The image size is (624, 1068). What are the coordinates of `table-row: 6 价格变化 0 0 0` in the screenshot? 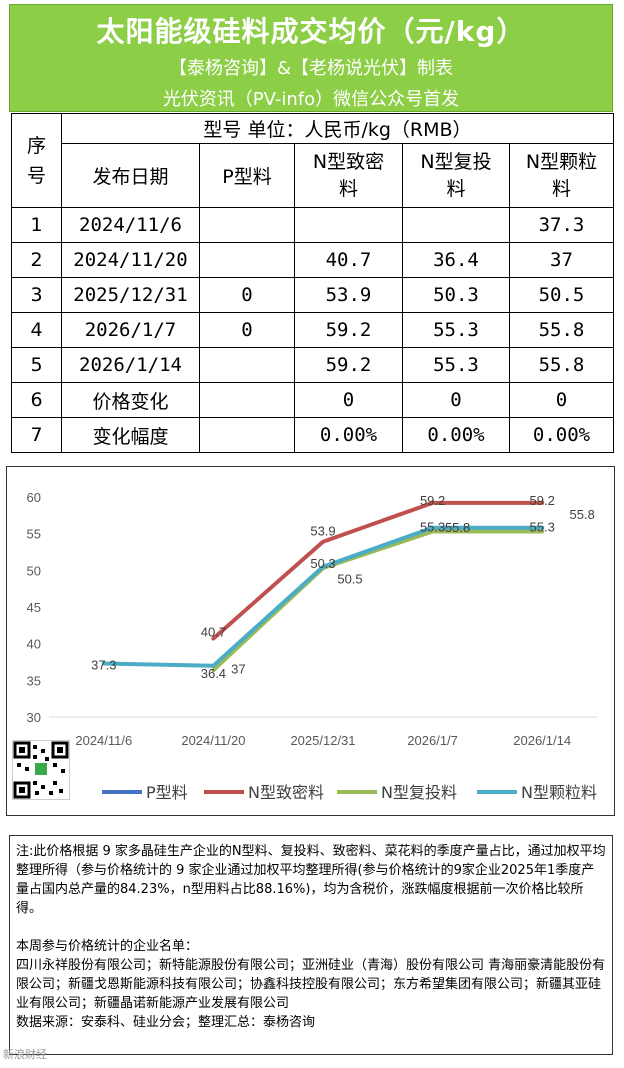 It's located at (312, 400).